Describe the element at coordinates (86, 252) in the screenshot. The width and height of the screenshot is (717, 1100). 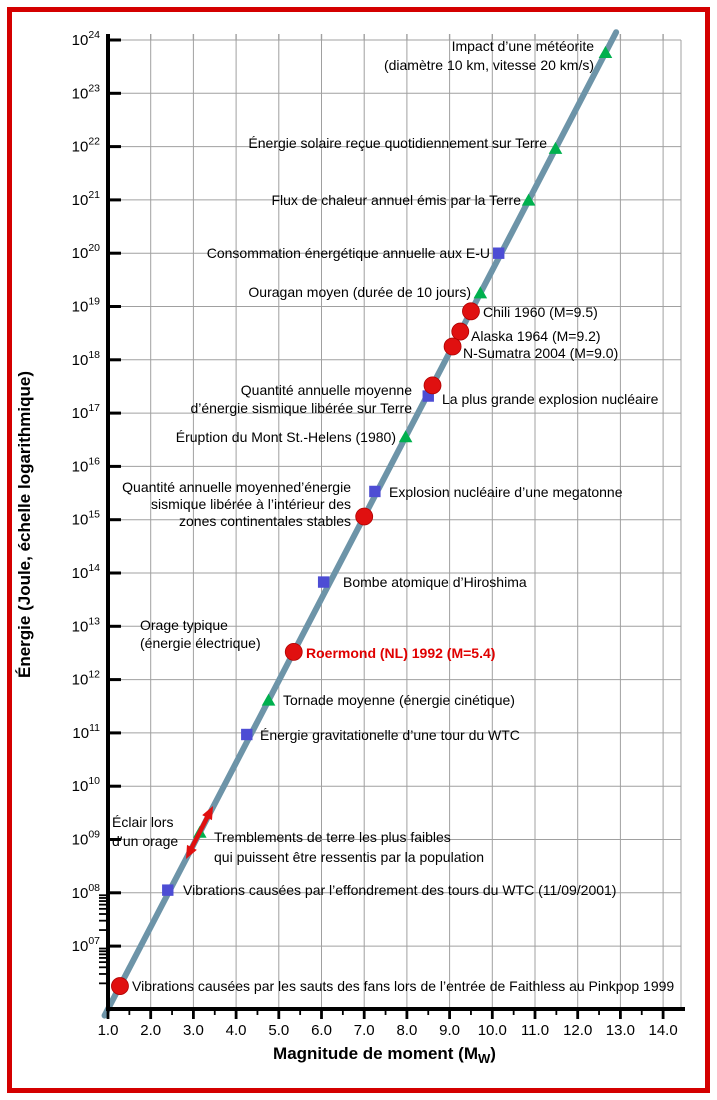
I see `y-tick-label: 1020` at that location.